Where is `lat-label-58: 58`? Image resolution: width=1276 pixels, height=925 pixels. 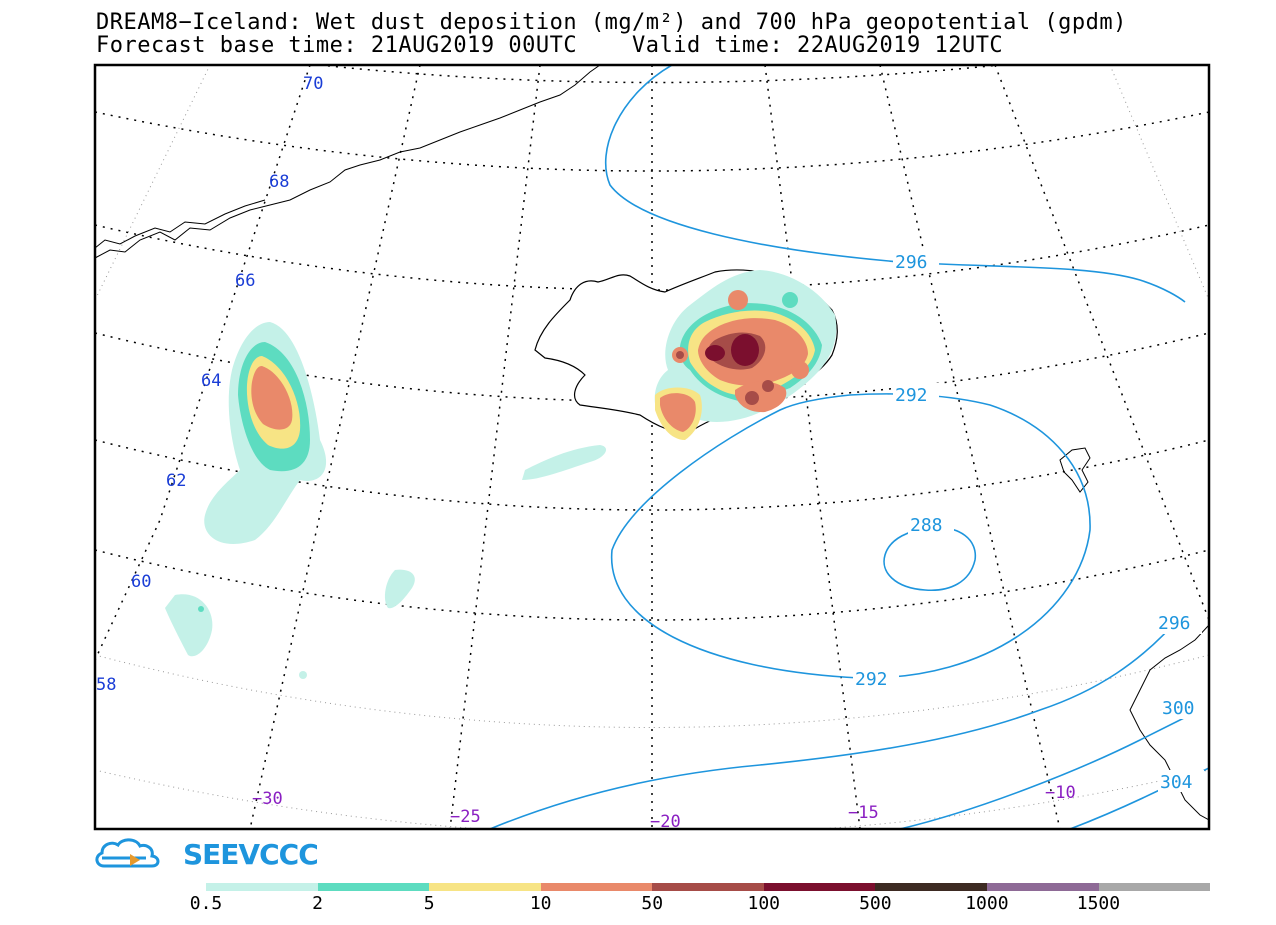 lat-label-58: 58 is located at coordinates (106, 685).